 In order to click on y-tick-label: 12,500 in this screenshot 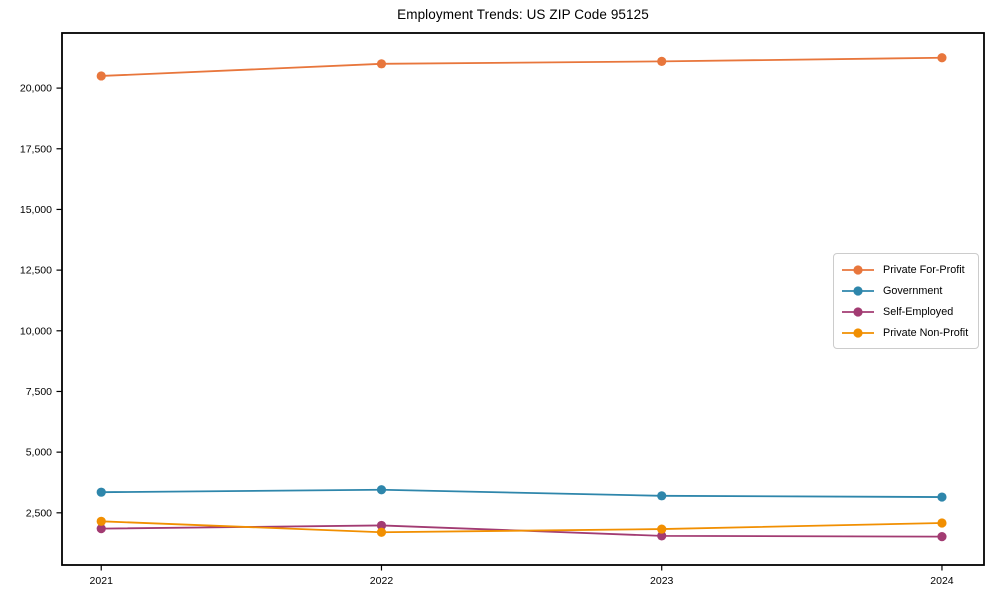, I will do `click(36, 271)`.